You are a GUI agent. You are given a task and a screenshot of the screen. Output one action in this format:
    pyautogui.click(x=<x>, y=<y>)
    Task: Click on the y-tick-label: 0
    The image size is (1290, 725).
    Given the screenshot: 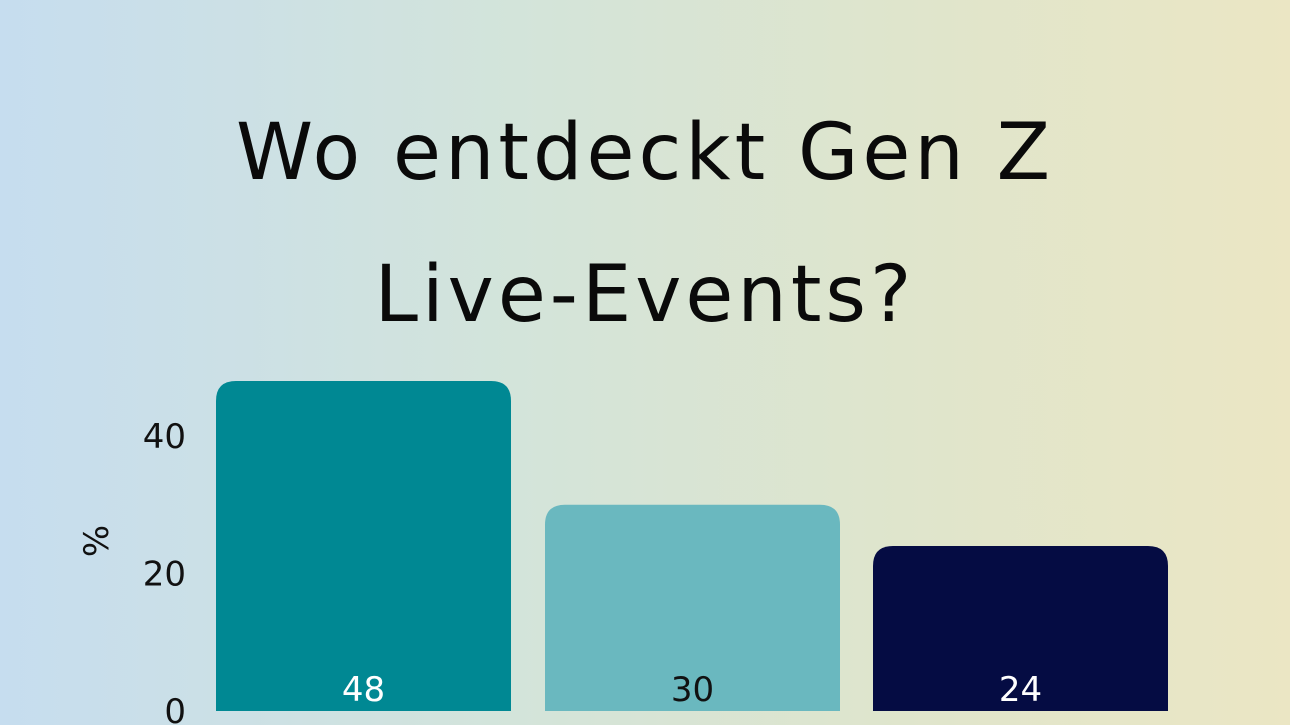 What is the action you would take?
    pyautogui.click(x=175, y=708)
    